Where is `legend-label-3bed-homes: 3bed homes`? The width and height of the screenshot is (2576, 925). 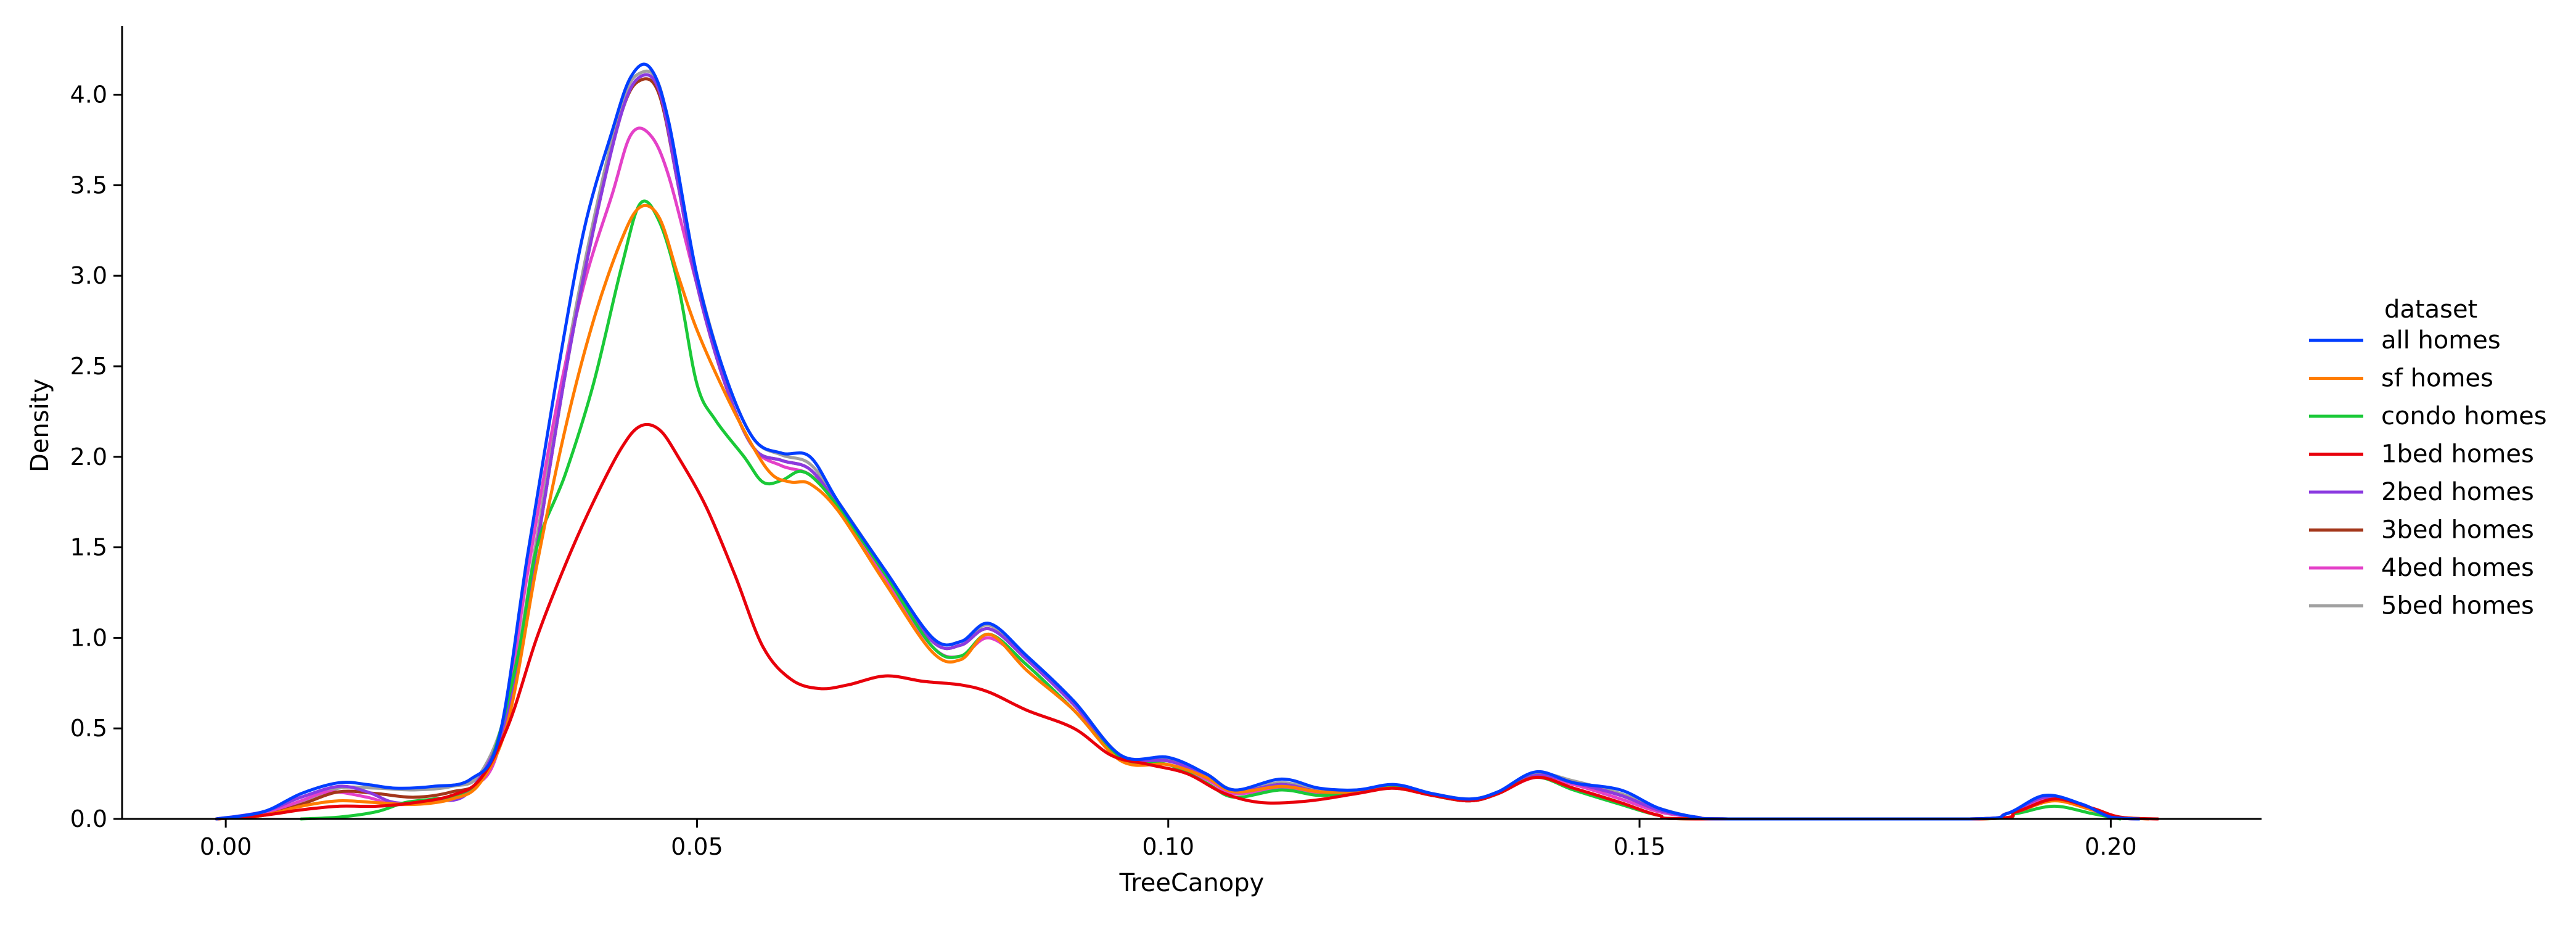 legend-label-3bed-homes: 3bed homes is located at coordinates (2457, 530).